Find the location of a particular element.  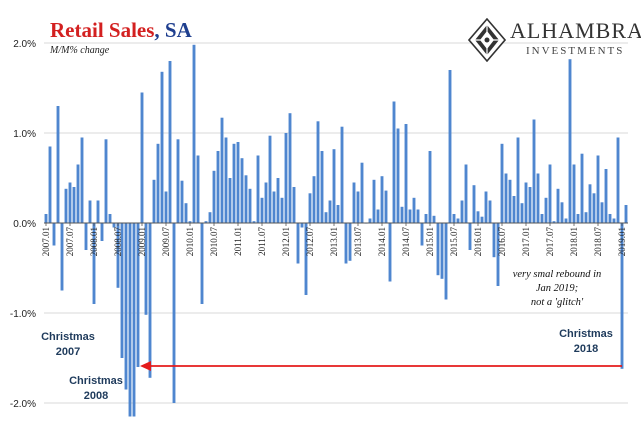

chart-title-red: Retail Sales is located at coordinates (102, 30).